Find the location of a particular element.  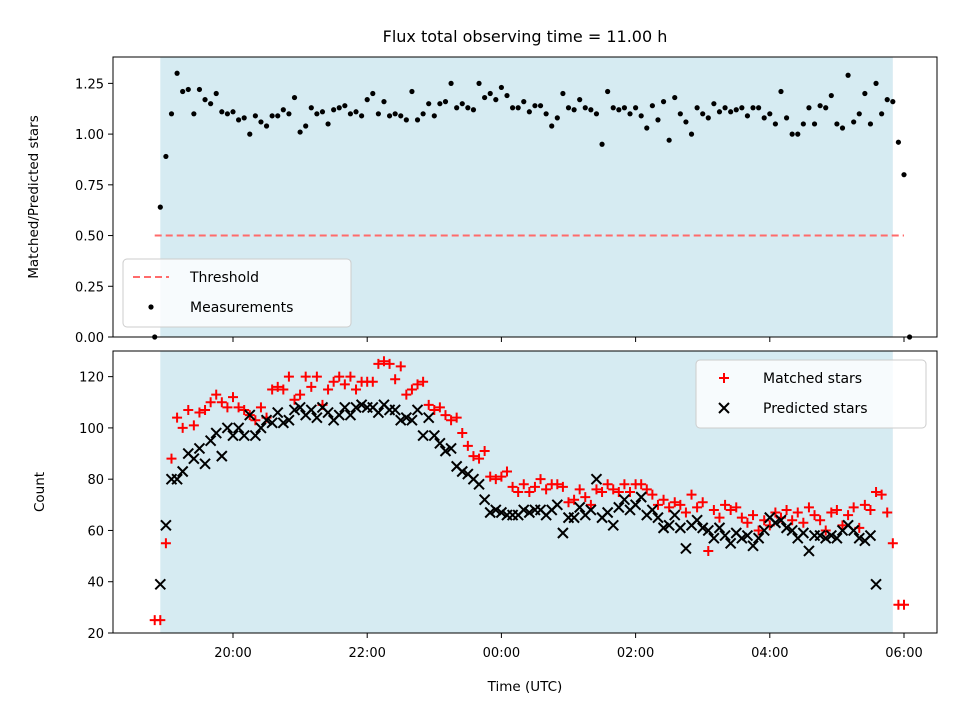

y-tick-label: 0.75 is located at coordinates (89, 186).